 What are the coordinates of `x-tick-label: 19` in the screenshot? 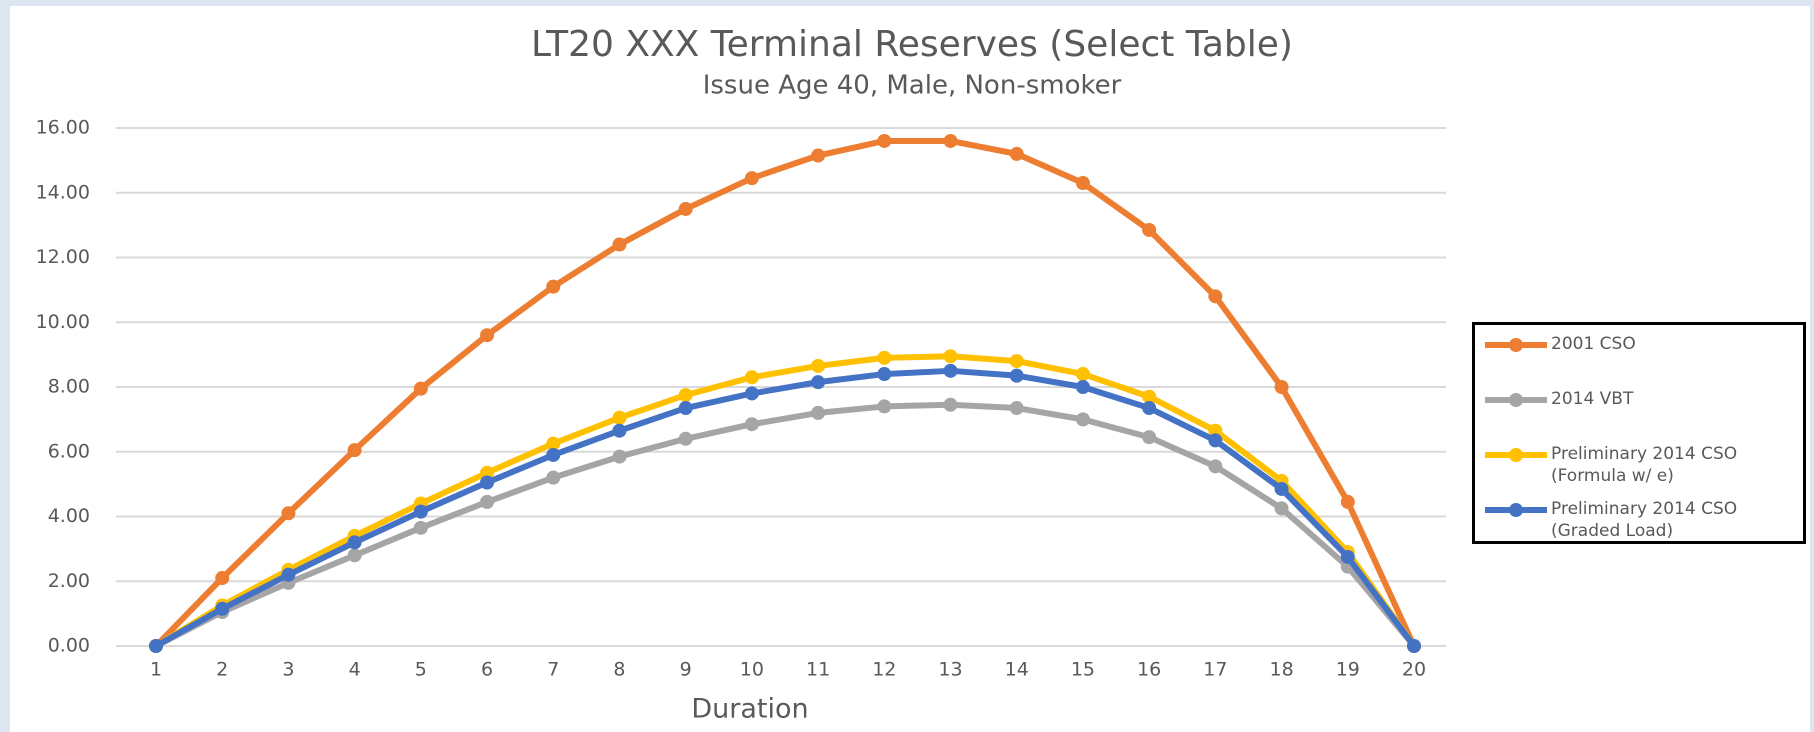 It's located at (1348, 670).